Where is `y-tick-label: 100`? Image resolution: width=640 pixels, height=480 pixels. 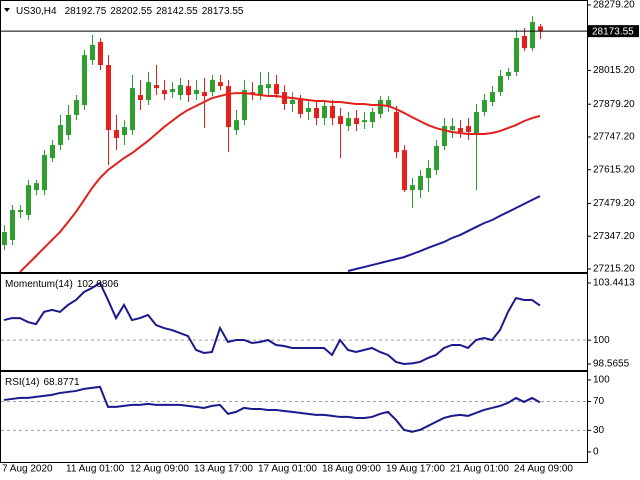 y-tick-label: 100 is located at coordinates (601, 340).